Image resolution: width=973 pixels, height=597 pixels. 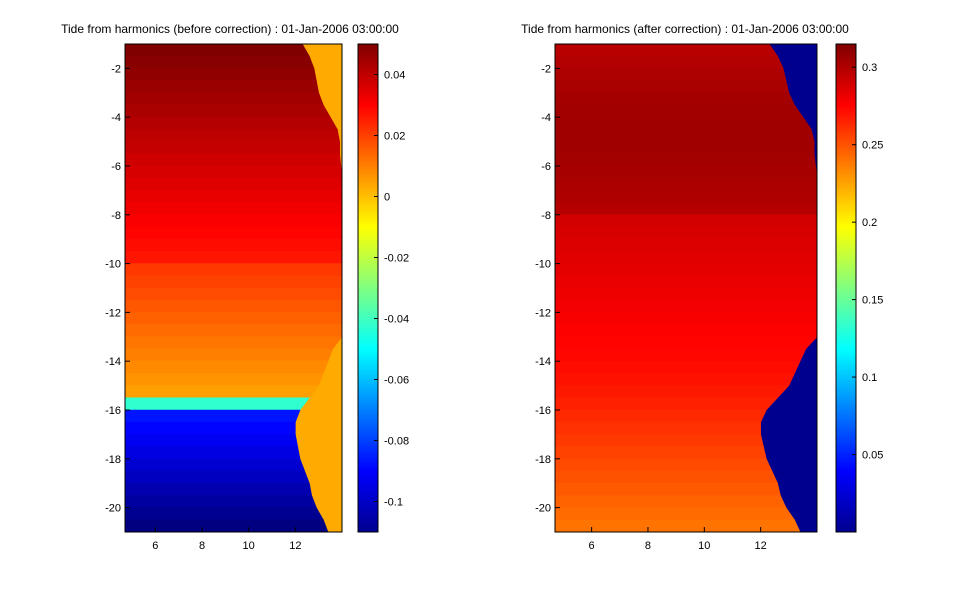 What do you see at coordinates (113, 460) in the screenshot?
I see `y-tick-label: -18` at bounding box center [113, 460].